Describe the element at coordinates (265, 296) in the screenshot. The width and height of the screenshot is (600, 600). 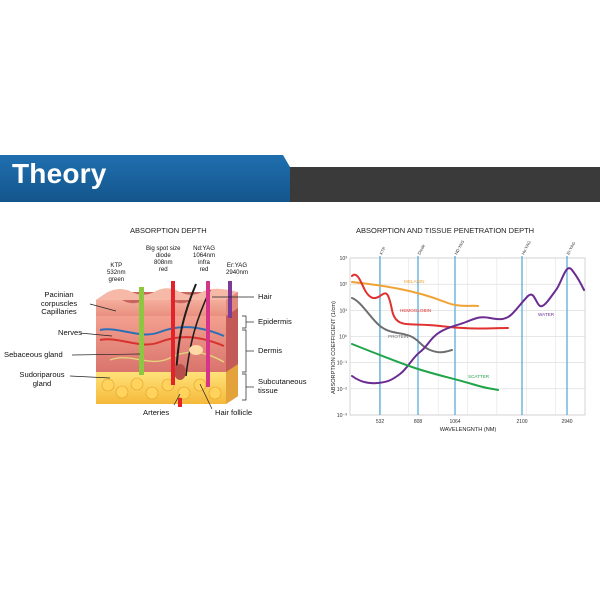
I see `label-hair: Hair` at that location.